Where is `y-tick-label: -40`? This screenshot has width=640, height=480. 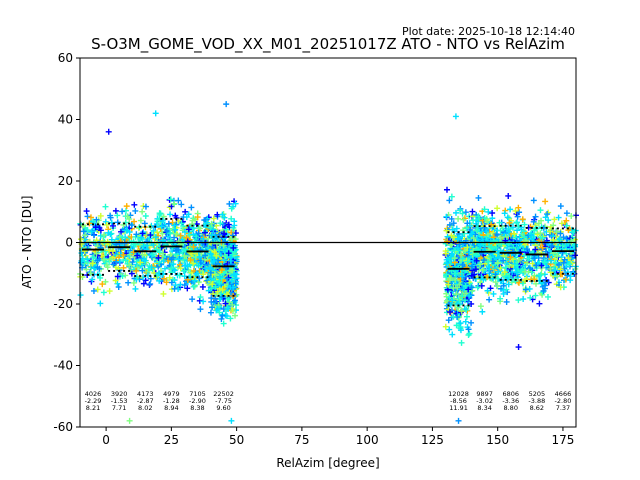 y-tick-label: -40 is located at coordinates (63, 366).